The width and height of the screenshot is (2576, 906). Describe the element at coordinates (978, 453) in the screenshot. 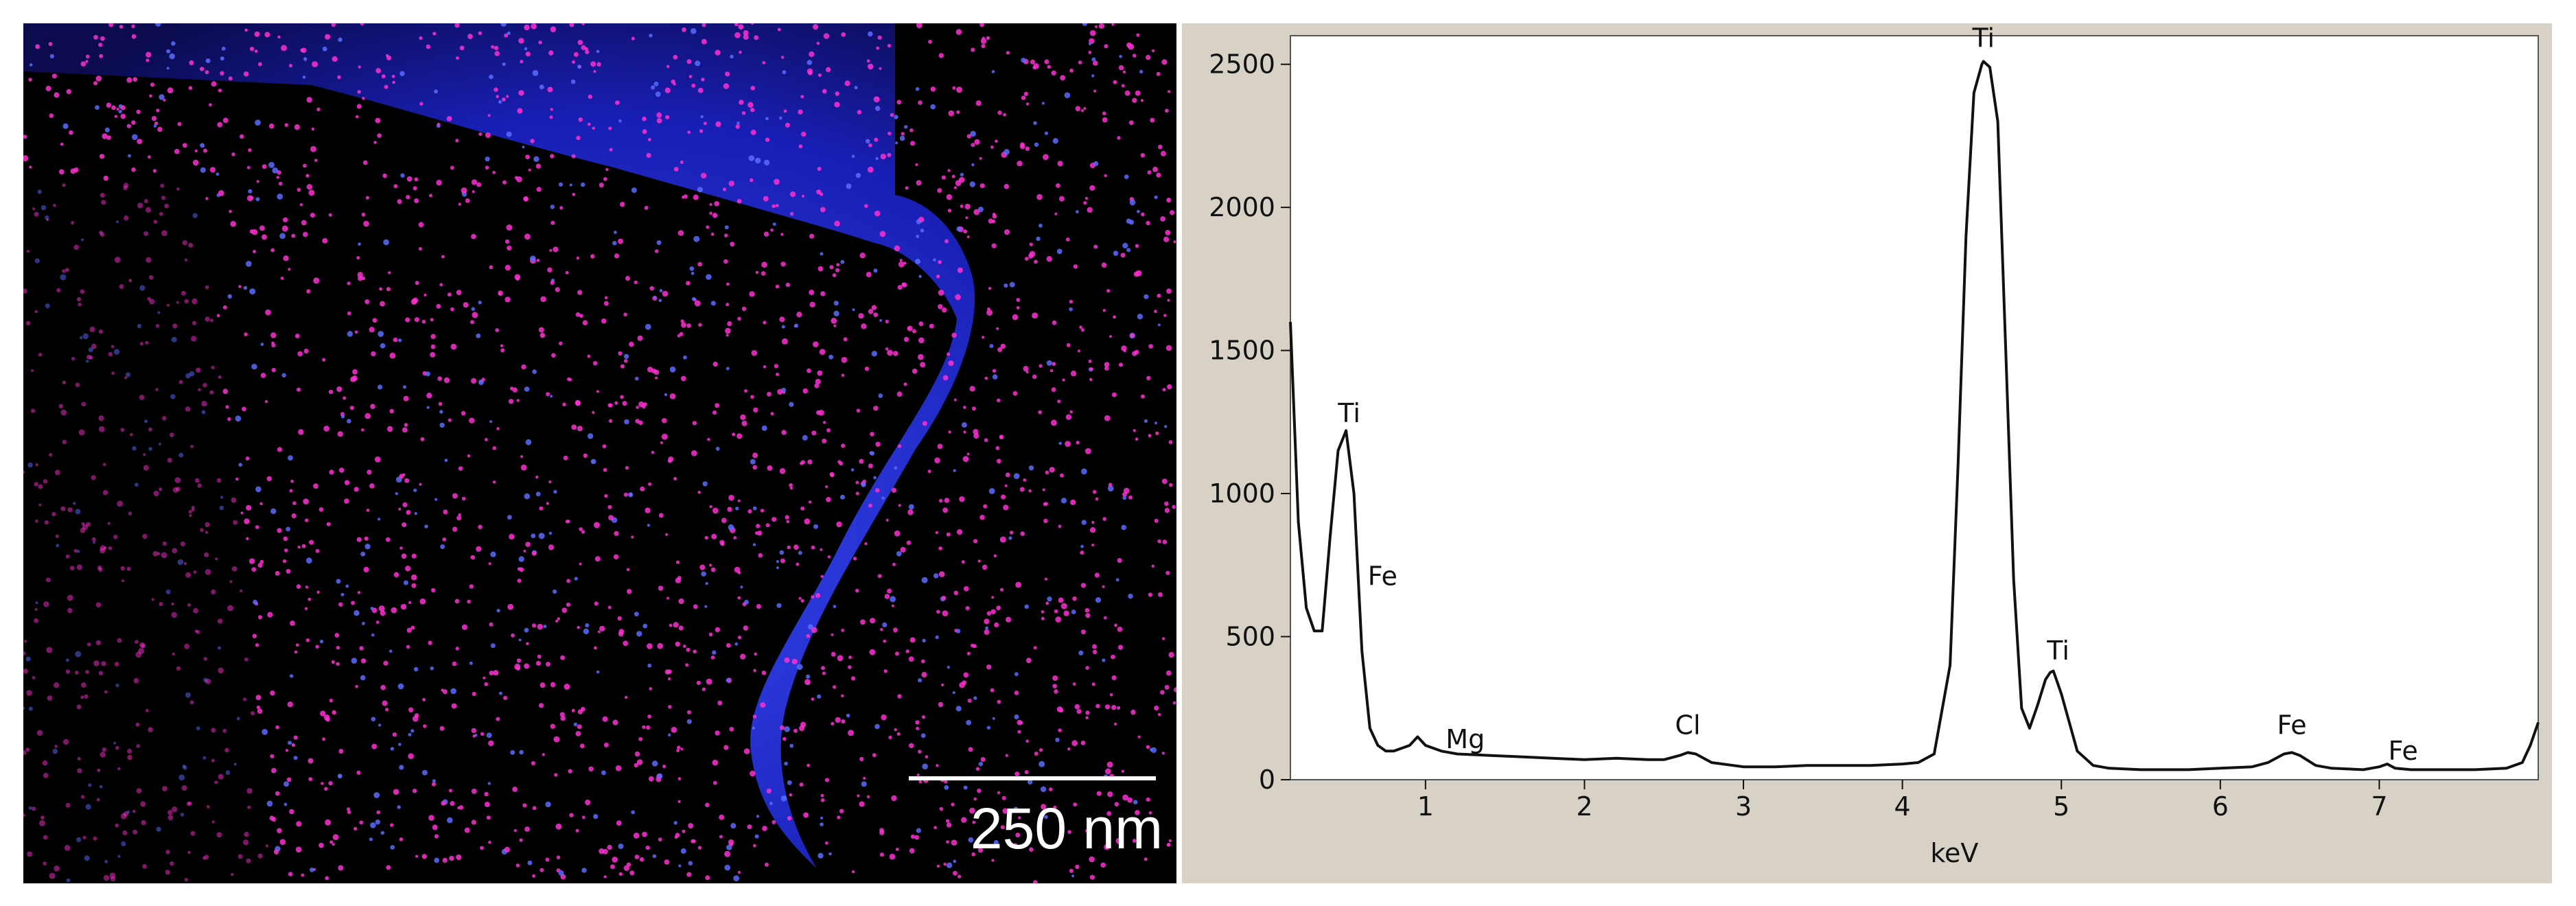

I see `background-right` at that location.